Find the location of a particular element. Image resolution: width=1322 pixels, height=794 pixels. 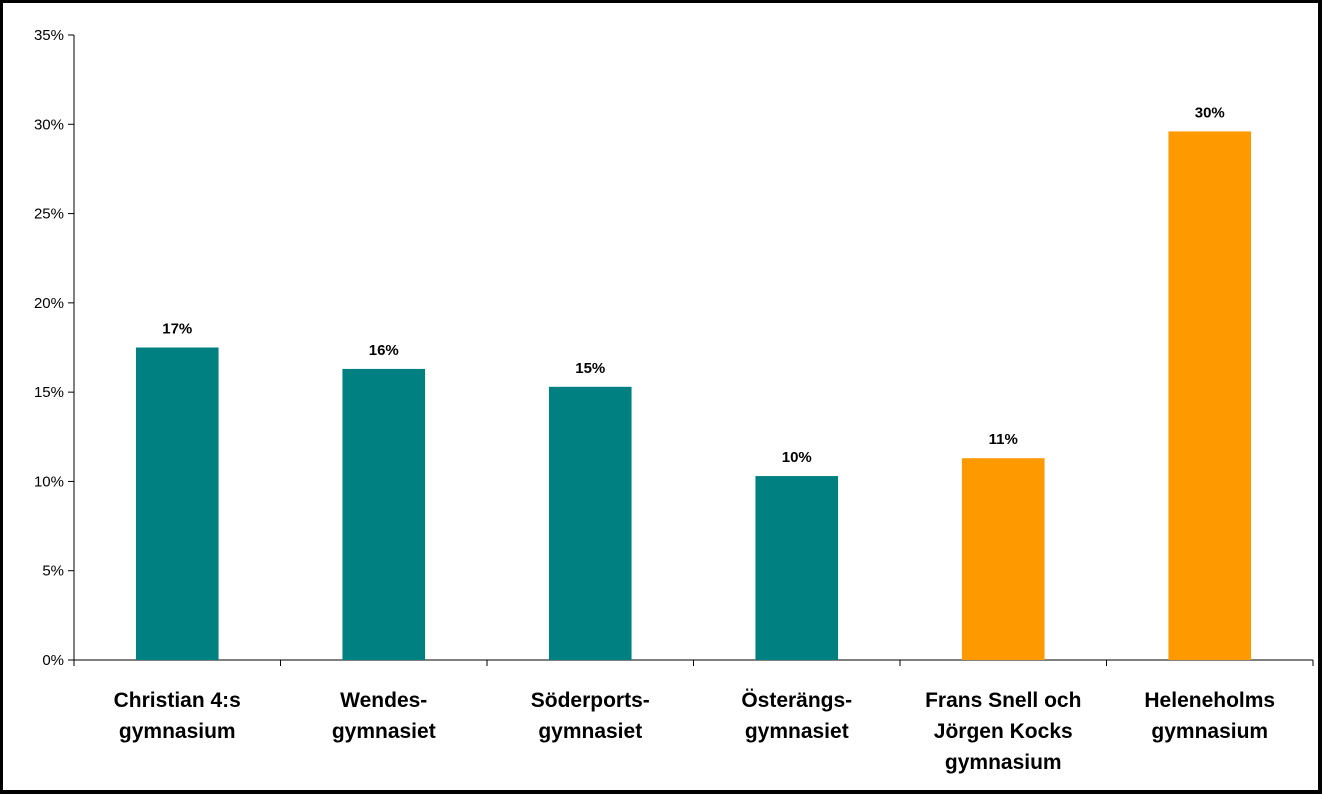

y-tick-label: 30% is located at coordinates (49, 124).